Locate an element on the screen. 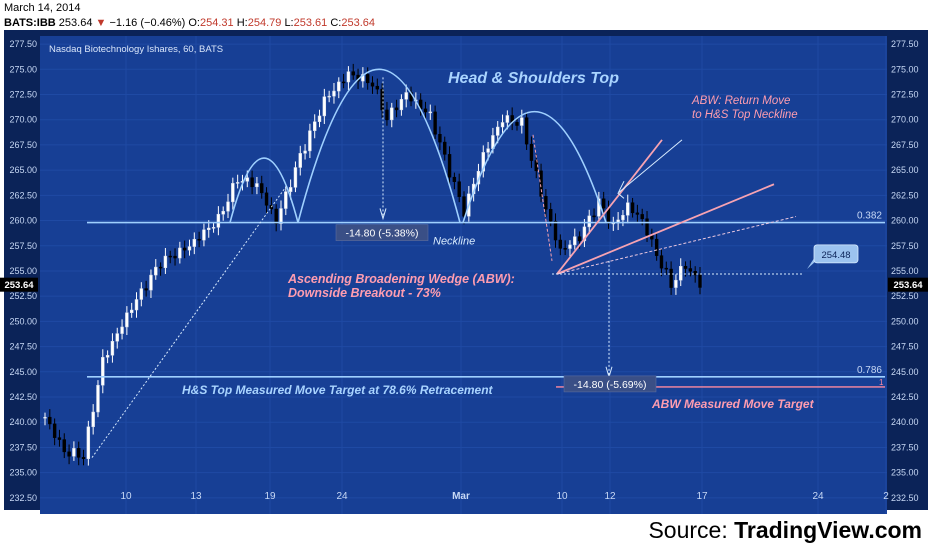 This screenshot has width=932, height=550. neckline-label: Neckline is located at coordinates (454, 242).